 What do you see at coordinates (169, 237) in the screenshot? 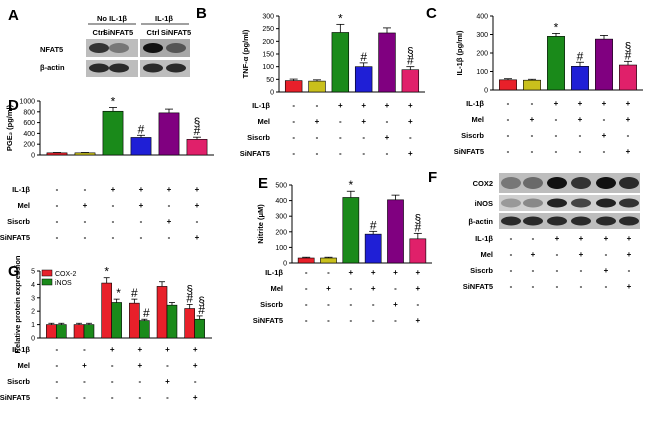
I see `d-cond-3-4: -` at bounding box center [169, 237].